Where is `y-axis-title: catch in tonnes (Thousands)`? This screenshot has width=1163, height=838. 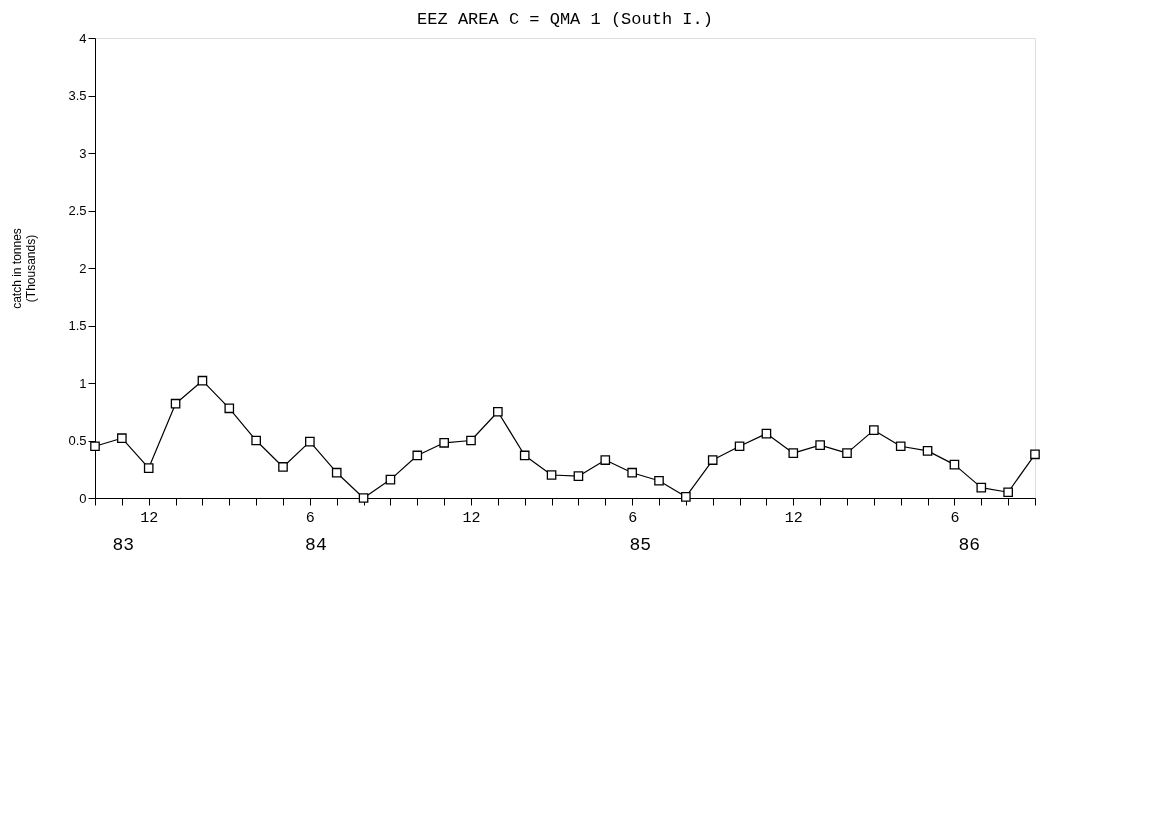 y-axis-title: catch in tonnes (Thousands) is located at coordinates (24, 268).